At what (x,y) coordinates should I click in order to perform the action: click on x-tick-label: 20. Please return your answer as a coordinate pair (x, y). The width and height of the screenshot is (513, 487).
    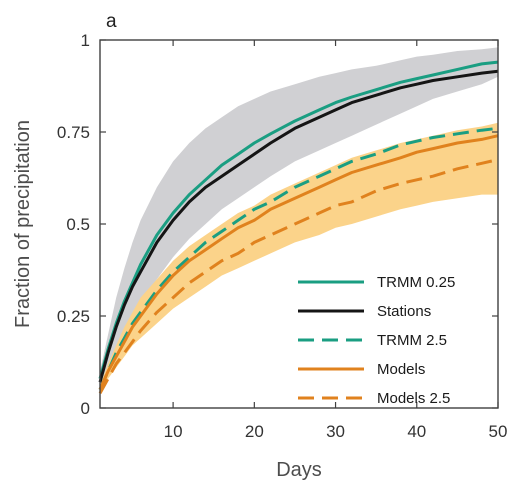
    Looking at the image, I should click on (254, 431).